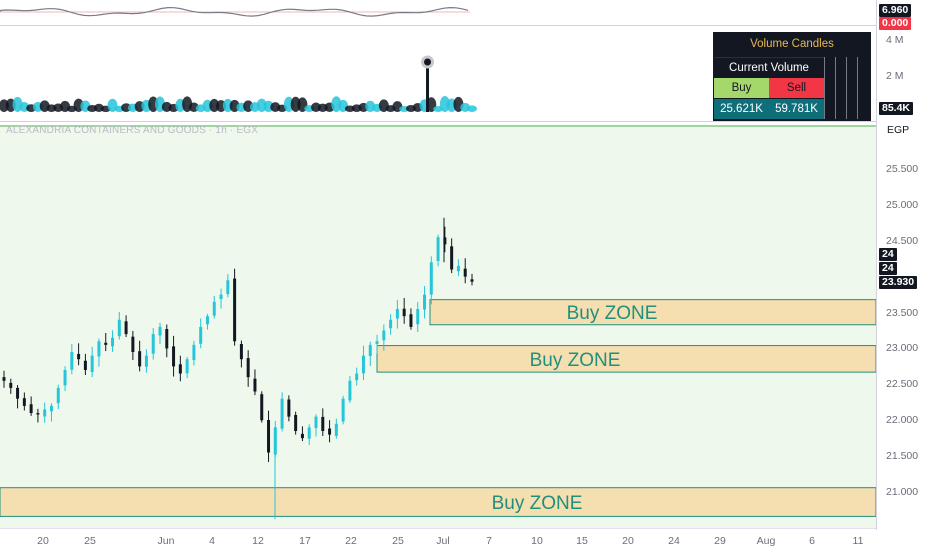 This screenshot has width=932, height=551. I want to click on time-axis-label: 29, so click(720, 541).